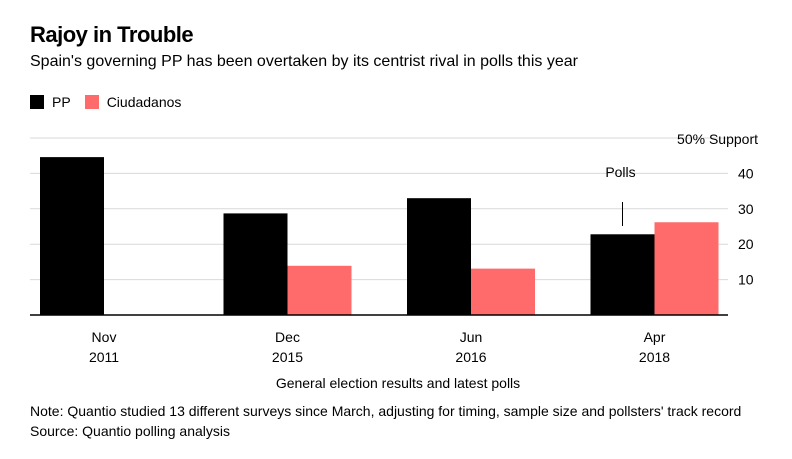  I want to click on legend-label-ciudadanos: Ciudadanos, so click(144, 102).